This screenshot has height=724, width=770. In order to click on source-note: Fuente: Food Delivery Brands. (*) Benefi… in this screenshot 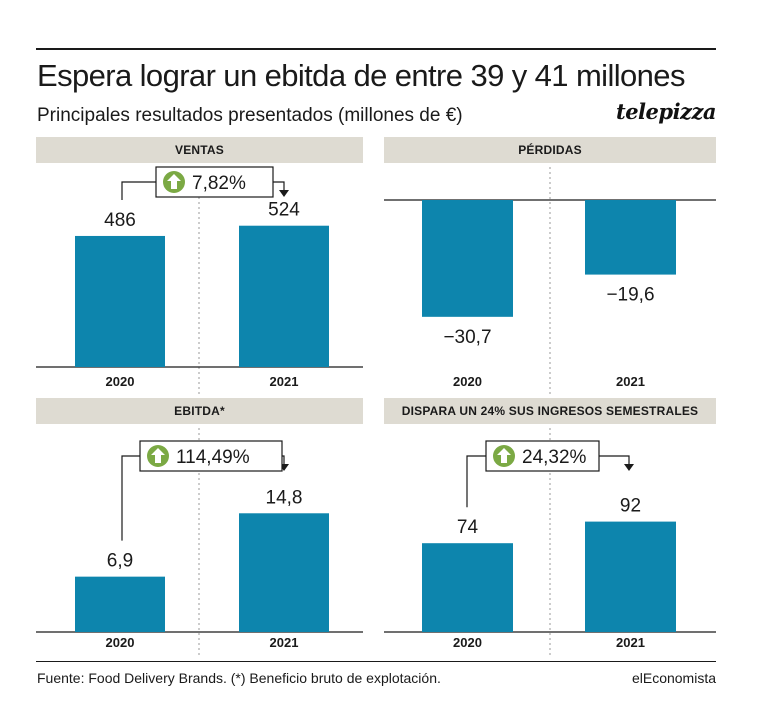, I will do `click(239, 678)`.